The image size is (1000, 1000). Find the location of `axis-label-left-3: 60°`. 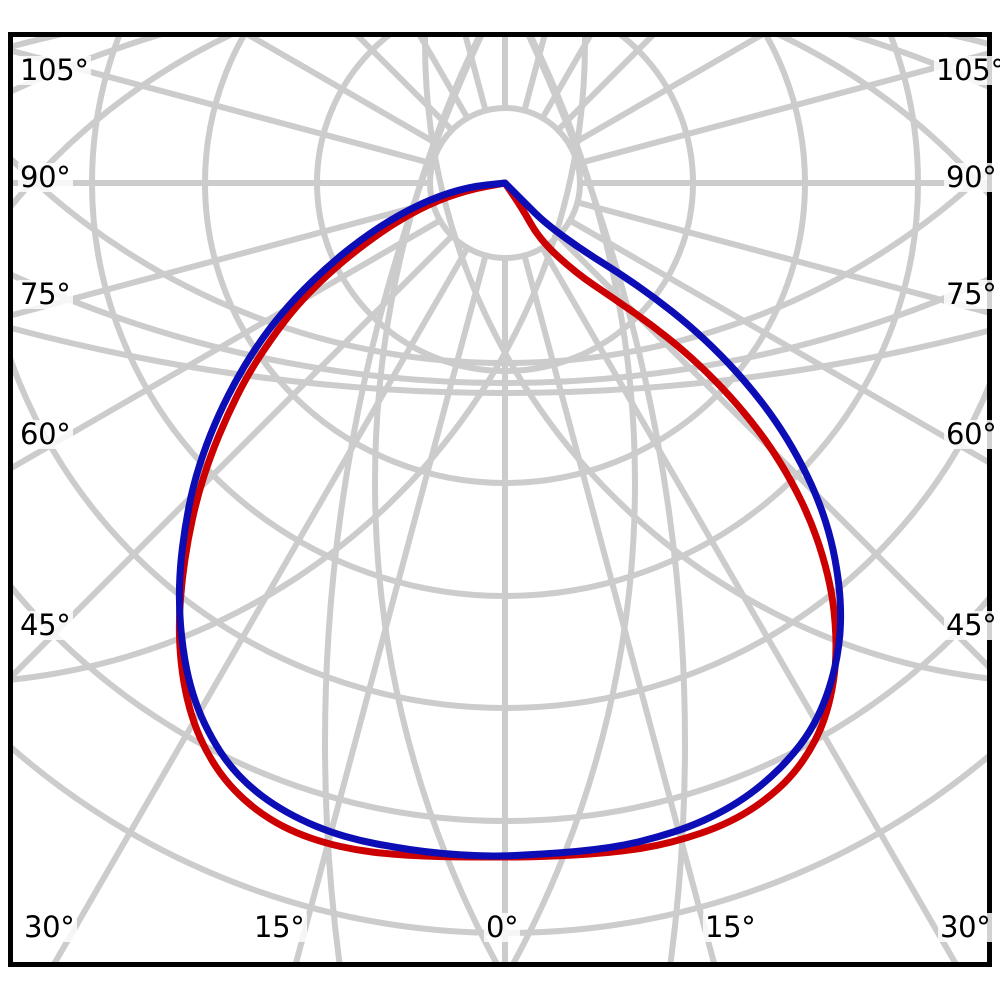

axis-label-left-3: 60° is located at coordinates (45, 434).